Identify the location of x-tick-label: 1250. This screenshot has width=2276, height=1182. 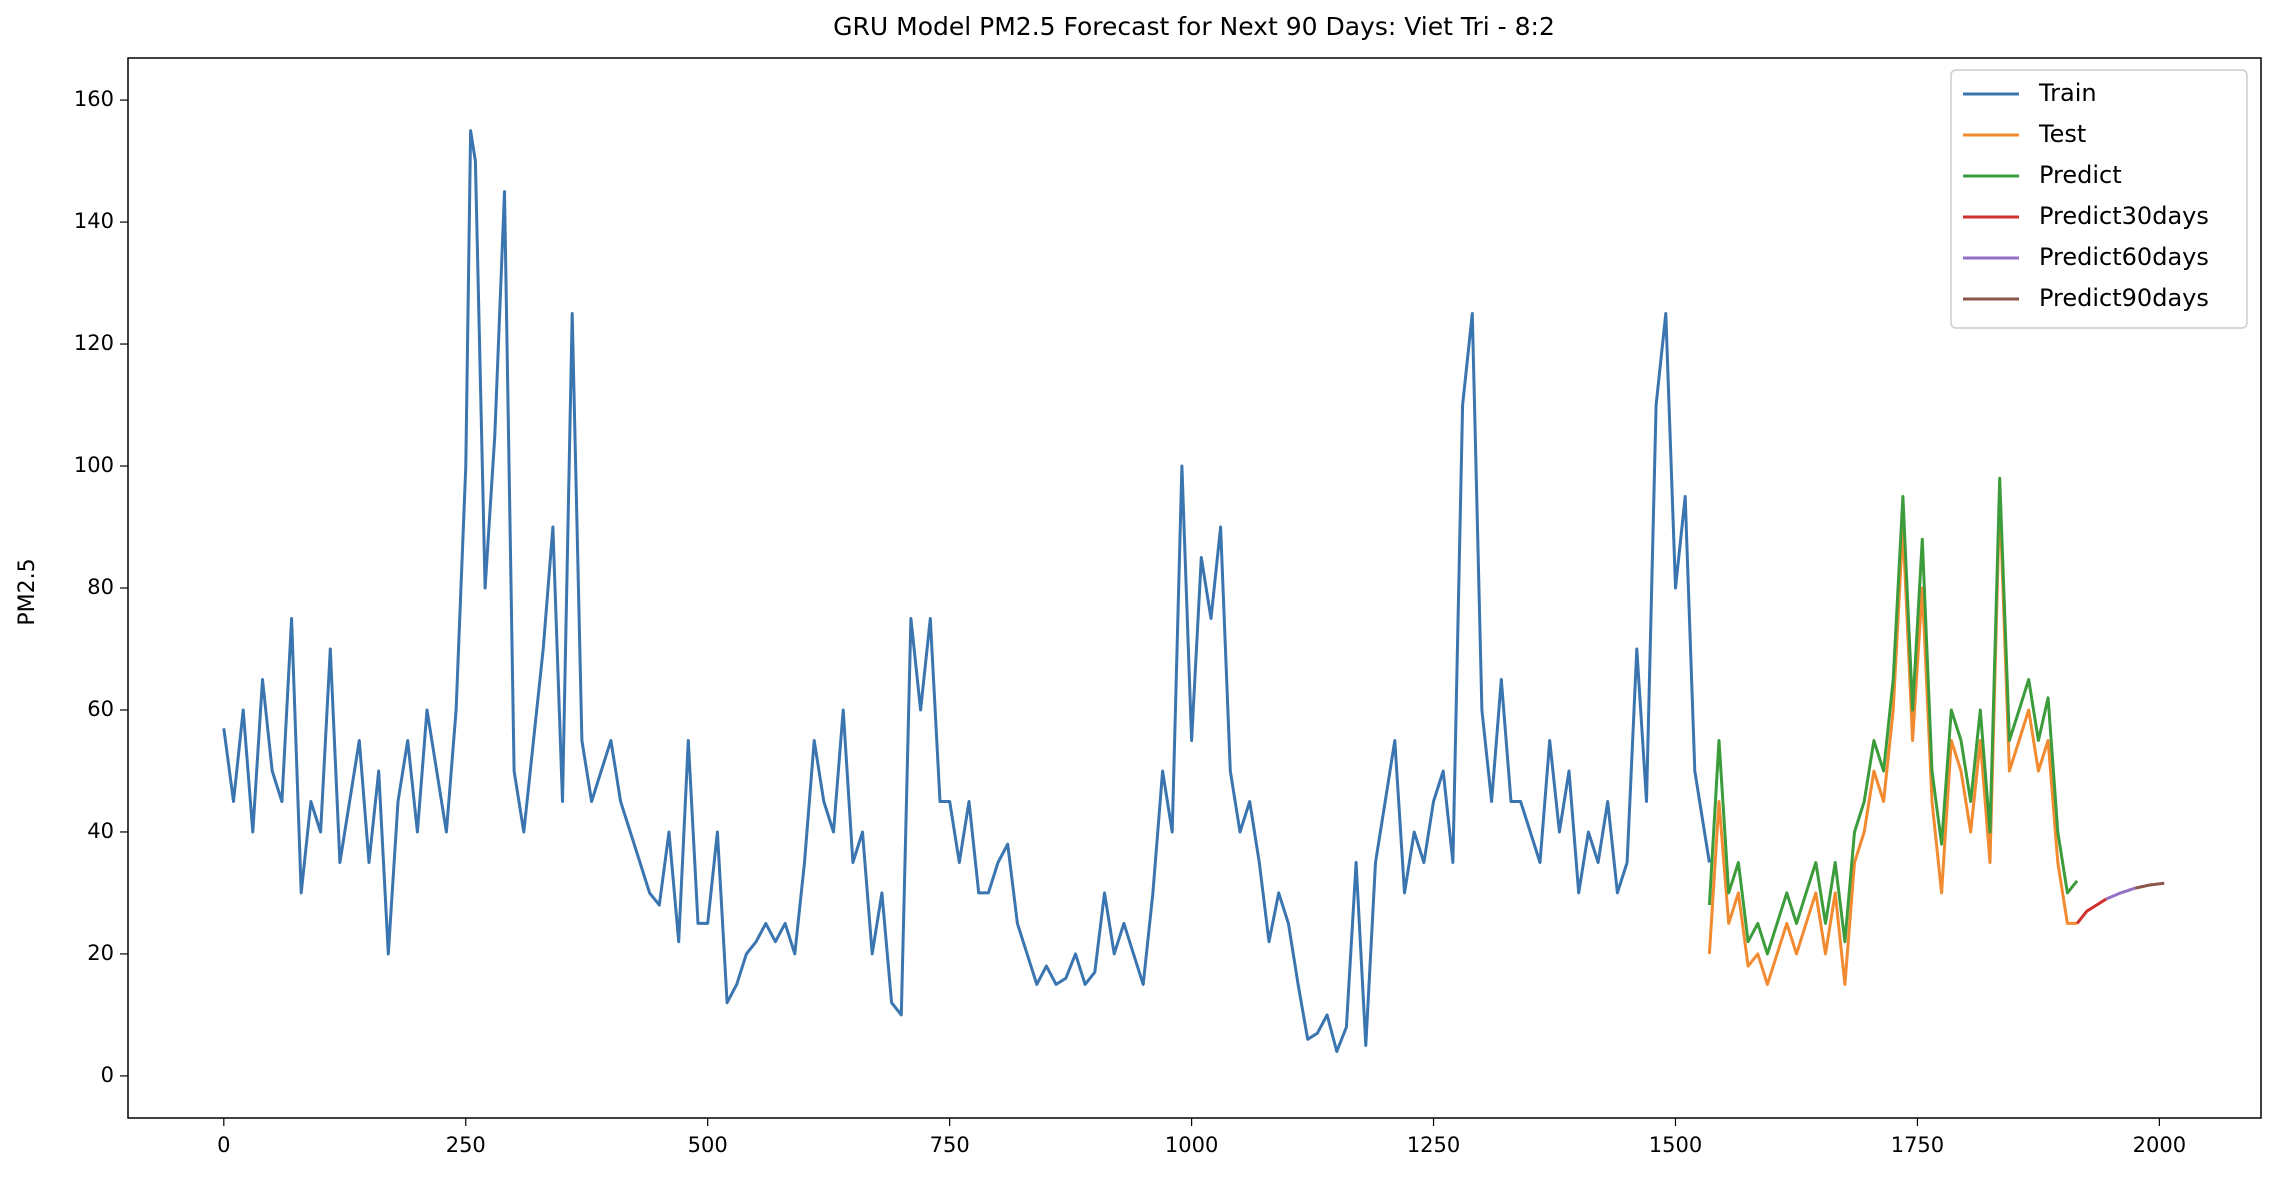
(1433, 1145).